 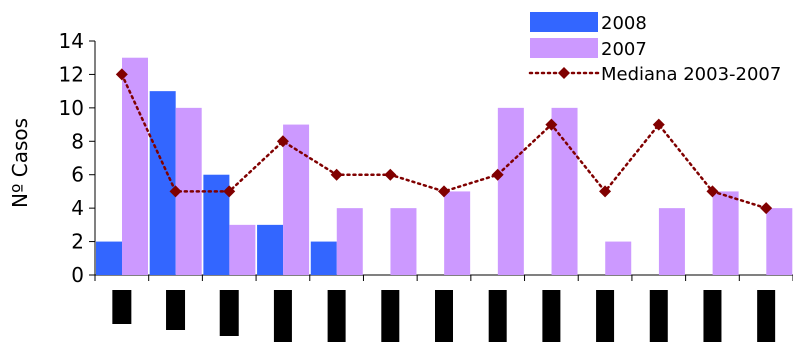 I want to click on y-axis: 0 2 4 6 8 10 12 14, so click(x=77, y=158).